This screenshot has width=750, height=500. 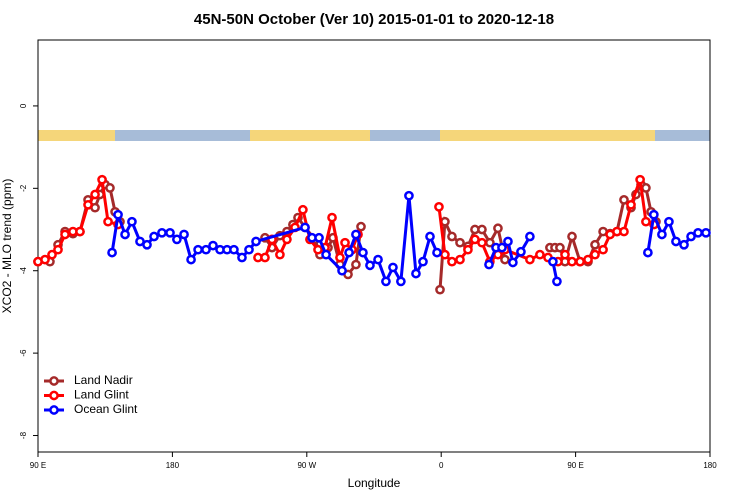 What do you see at coordinates (408, 241) in the screenshot?
I see `series-line` at bounding box center [408, 241].